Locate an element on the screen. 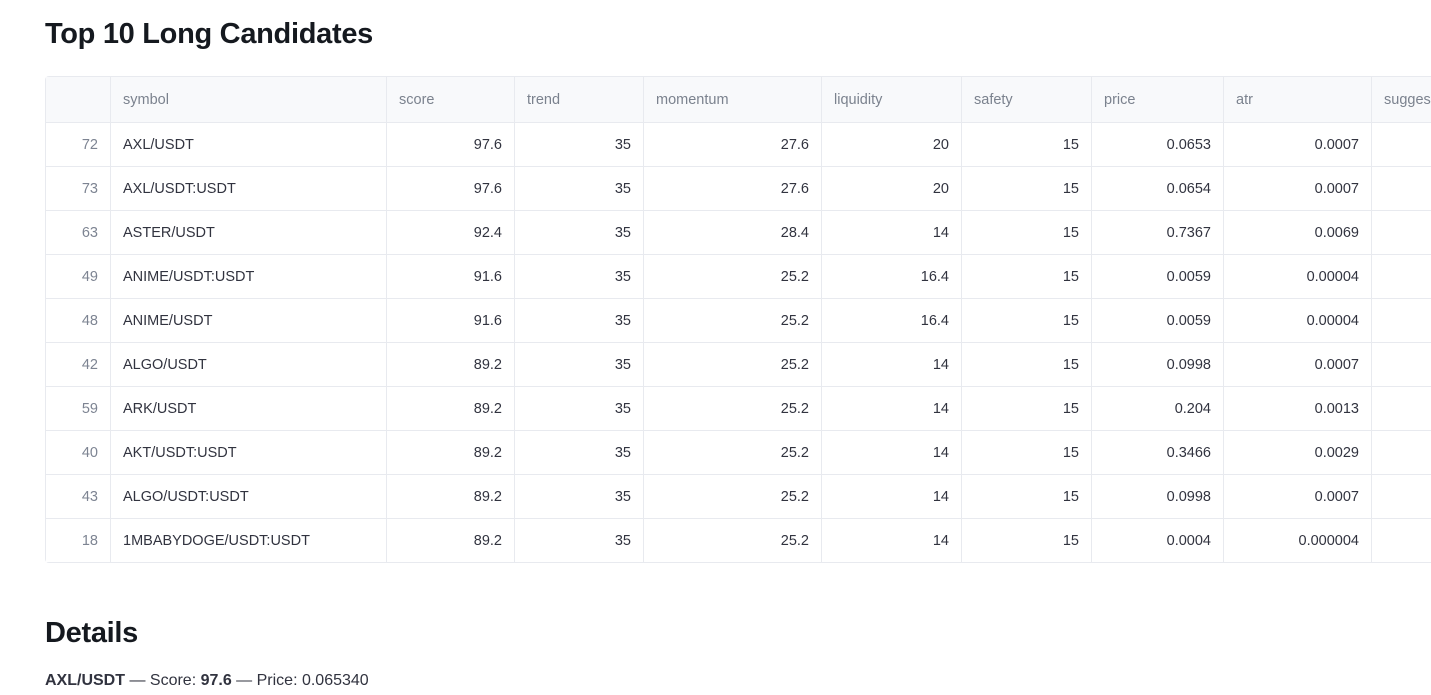 This screenshot has width=1431, height=695. cell-symbol: AKT/USDT:USDT is located at coordinates (248, 453).